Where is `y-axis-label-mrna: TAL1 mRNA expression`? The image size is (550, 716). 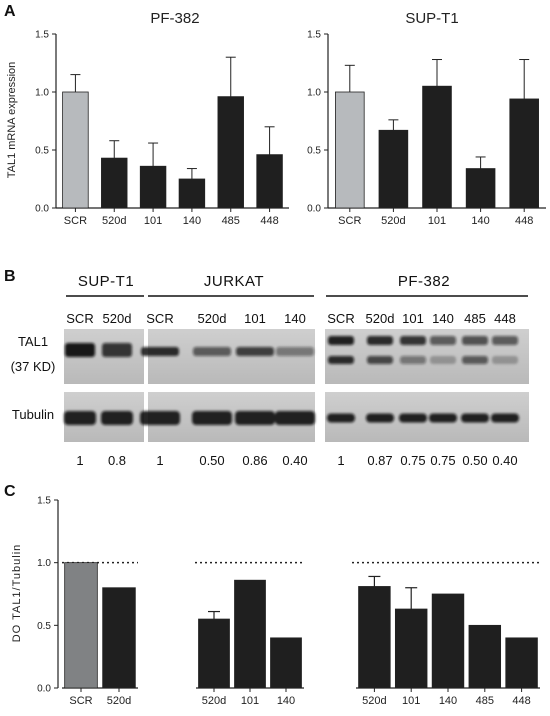 y-axis-label-mrna: TAL1 mRNA expression is located at coordinates (12, 120).